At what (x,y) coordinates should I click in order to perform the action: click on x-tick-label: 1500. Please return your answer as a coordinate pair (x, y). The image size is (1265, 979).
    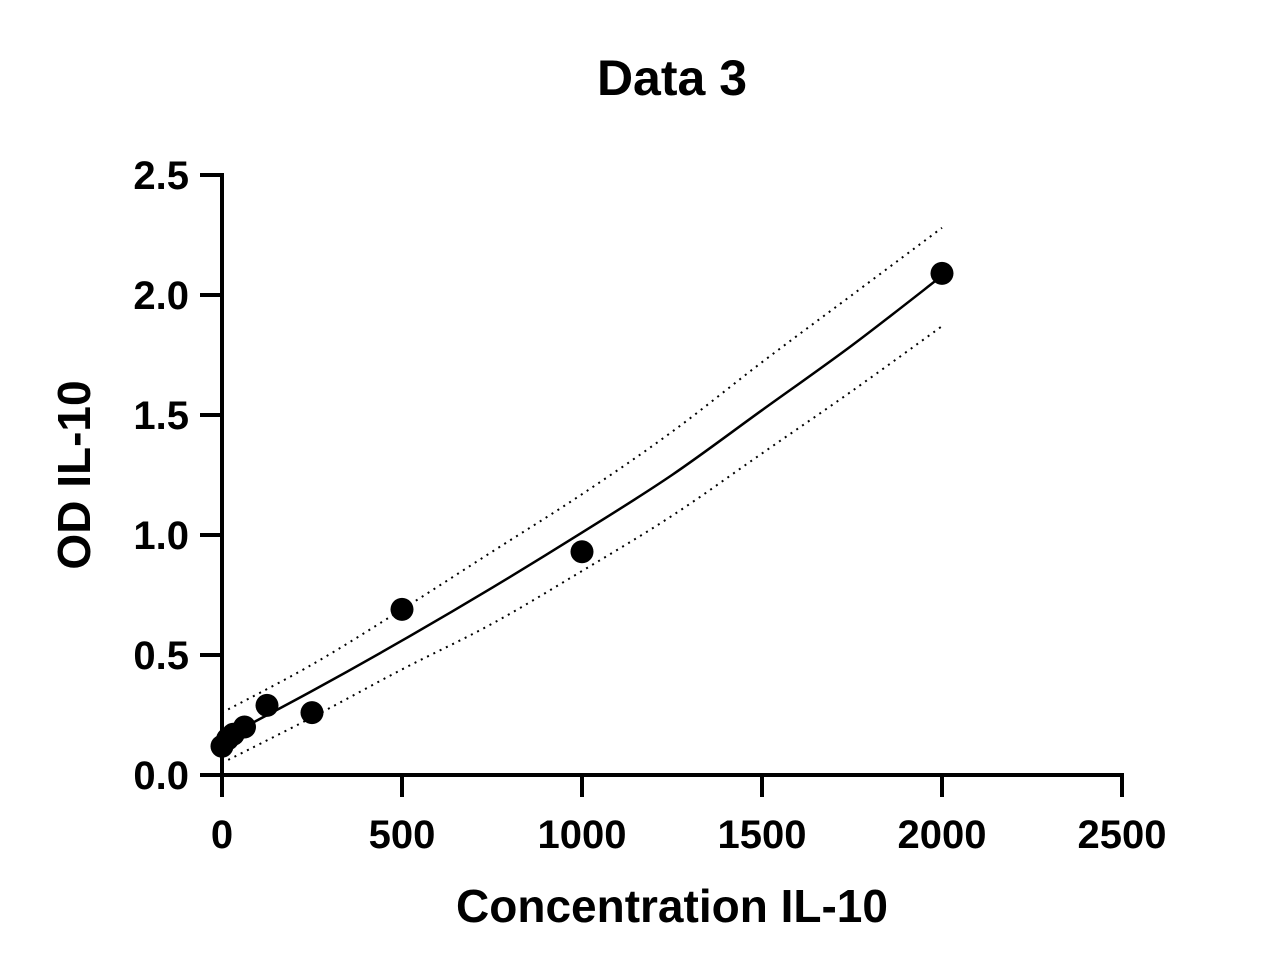
    Looking at the image, I should click on (762, 835).